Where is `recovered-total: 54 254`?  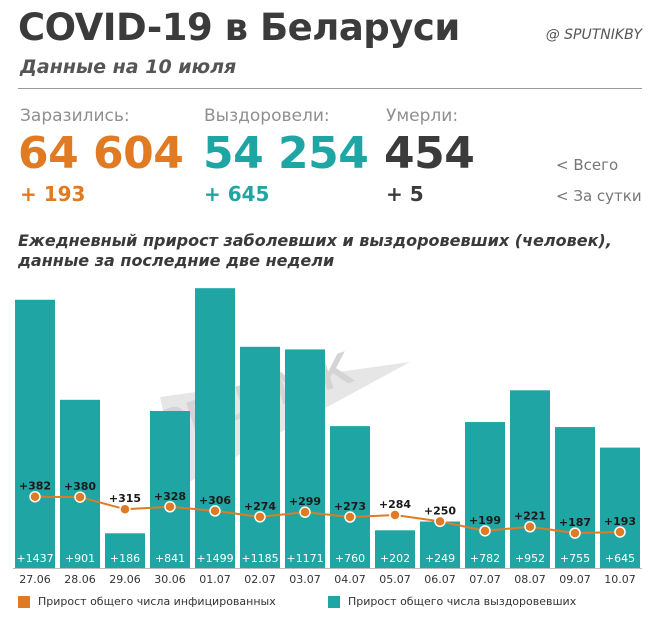
recovered-total: 54 254 is located at coordinates (286, 153).